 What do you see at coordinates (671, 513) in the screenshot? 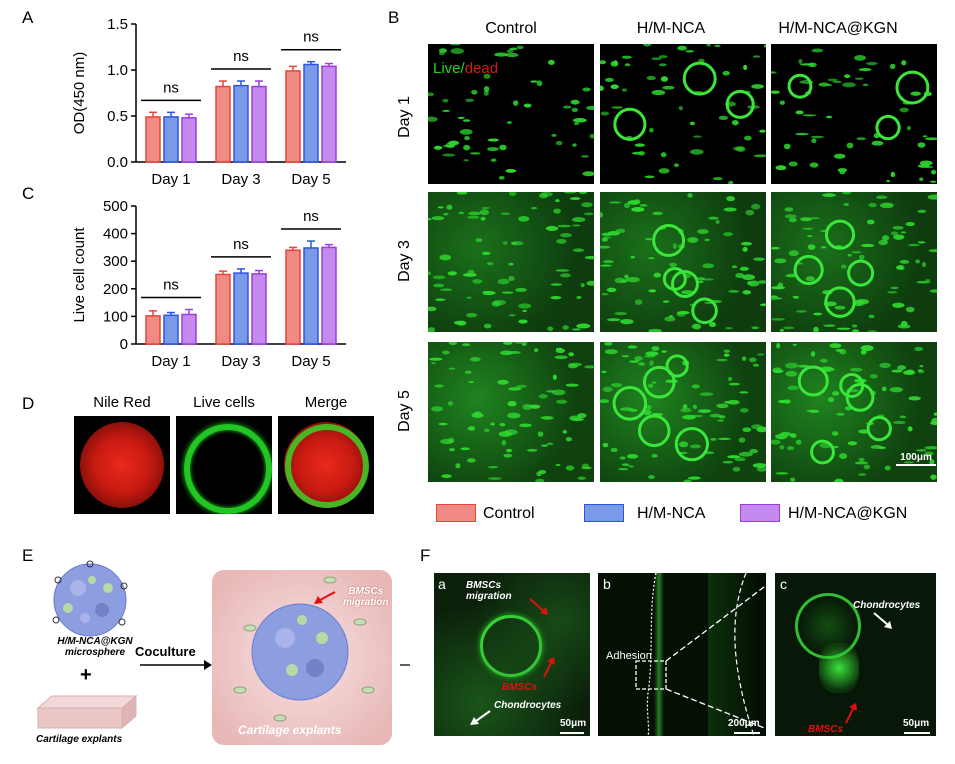
I see `legend-label-hm-nca: H/M-NCA` at bounding box center [671, 513].